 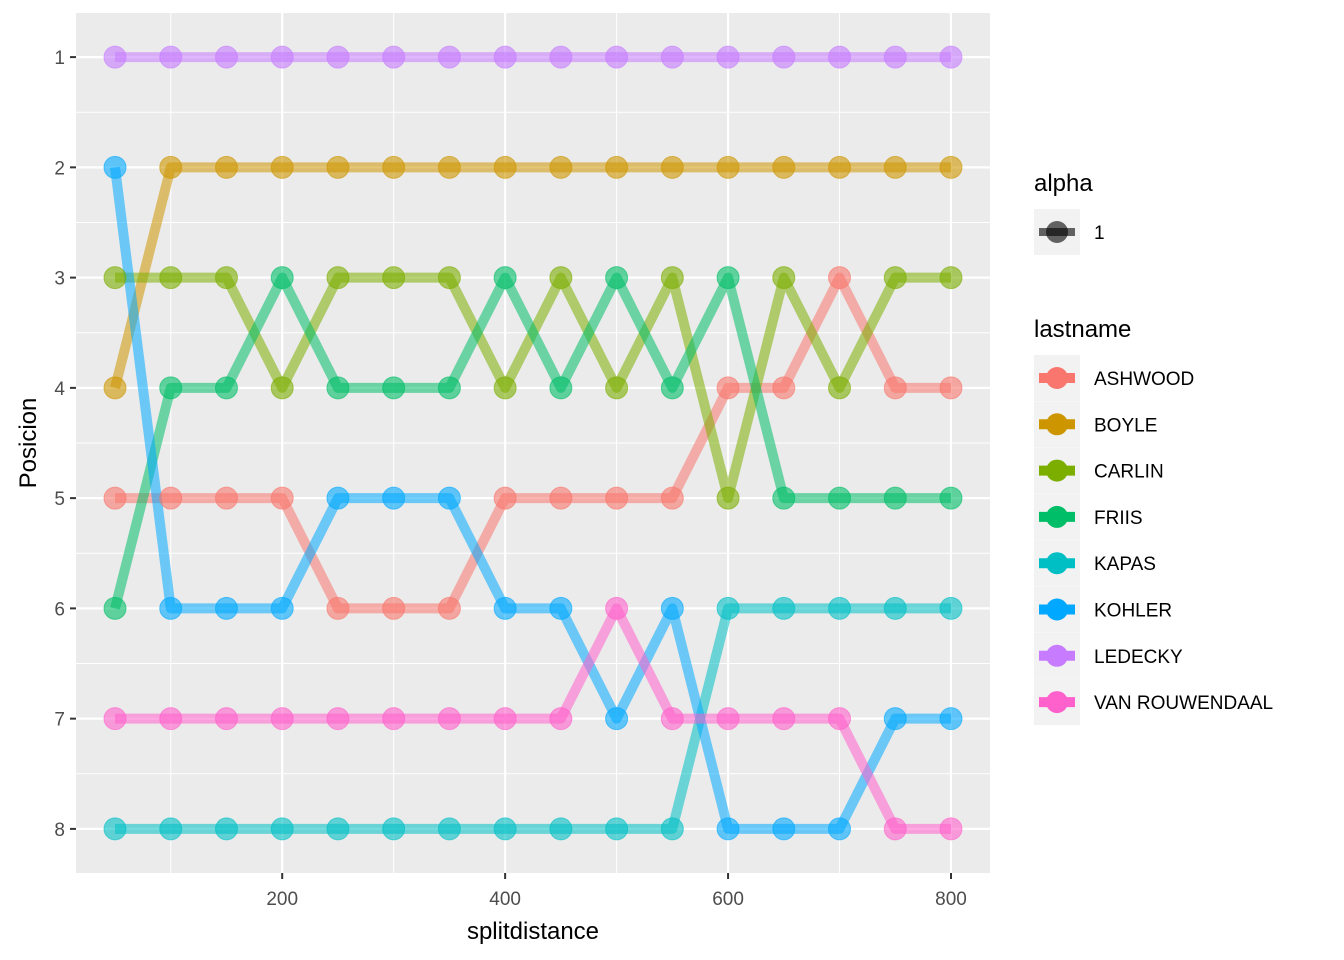 What do you see at coordinates (1057, 563) in the screenshot?
I see `legend-key-point-kapas` at bounding box center [1057, 563].